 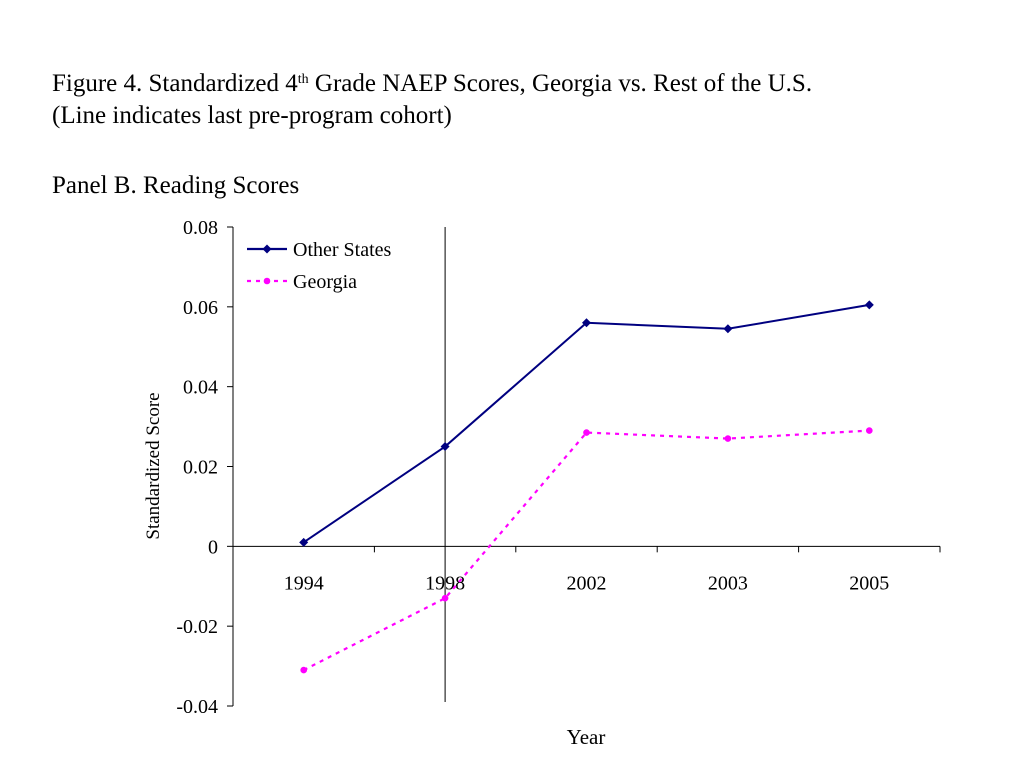 I want to click on y-tick-label: 0.02, so click(x=200, y=468).